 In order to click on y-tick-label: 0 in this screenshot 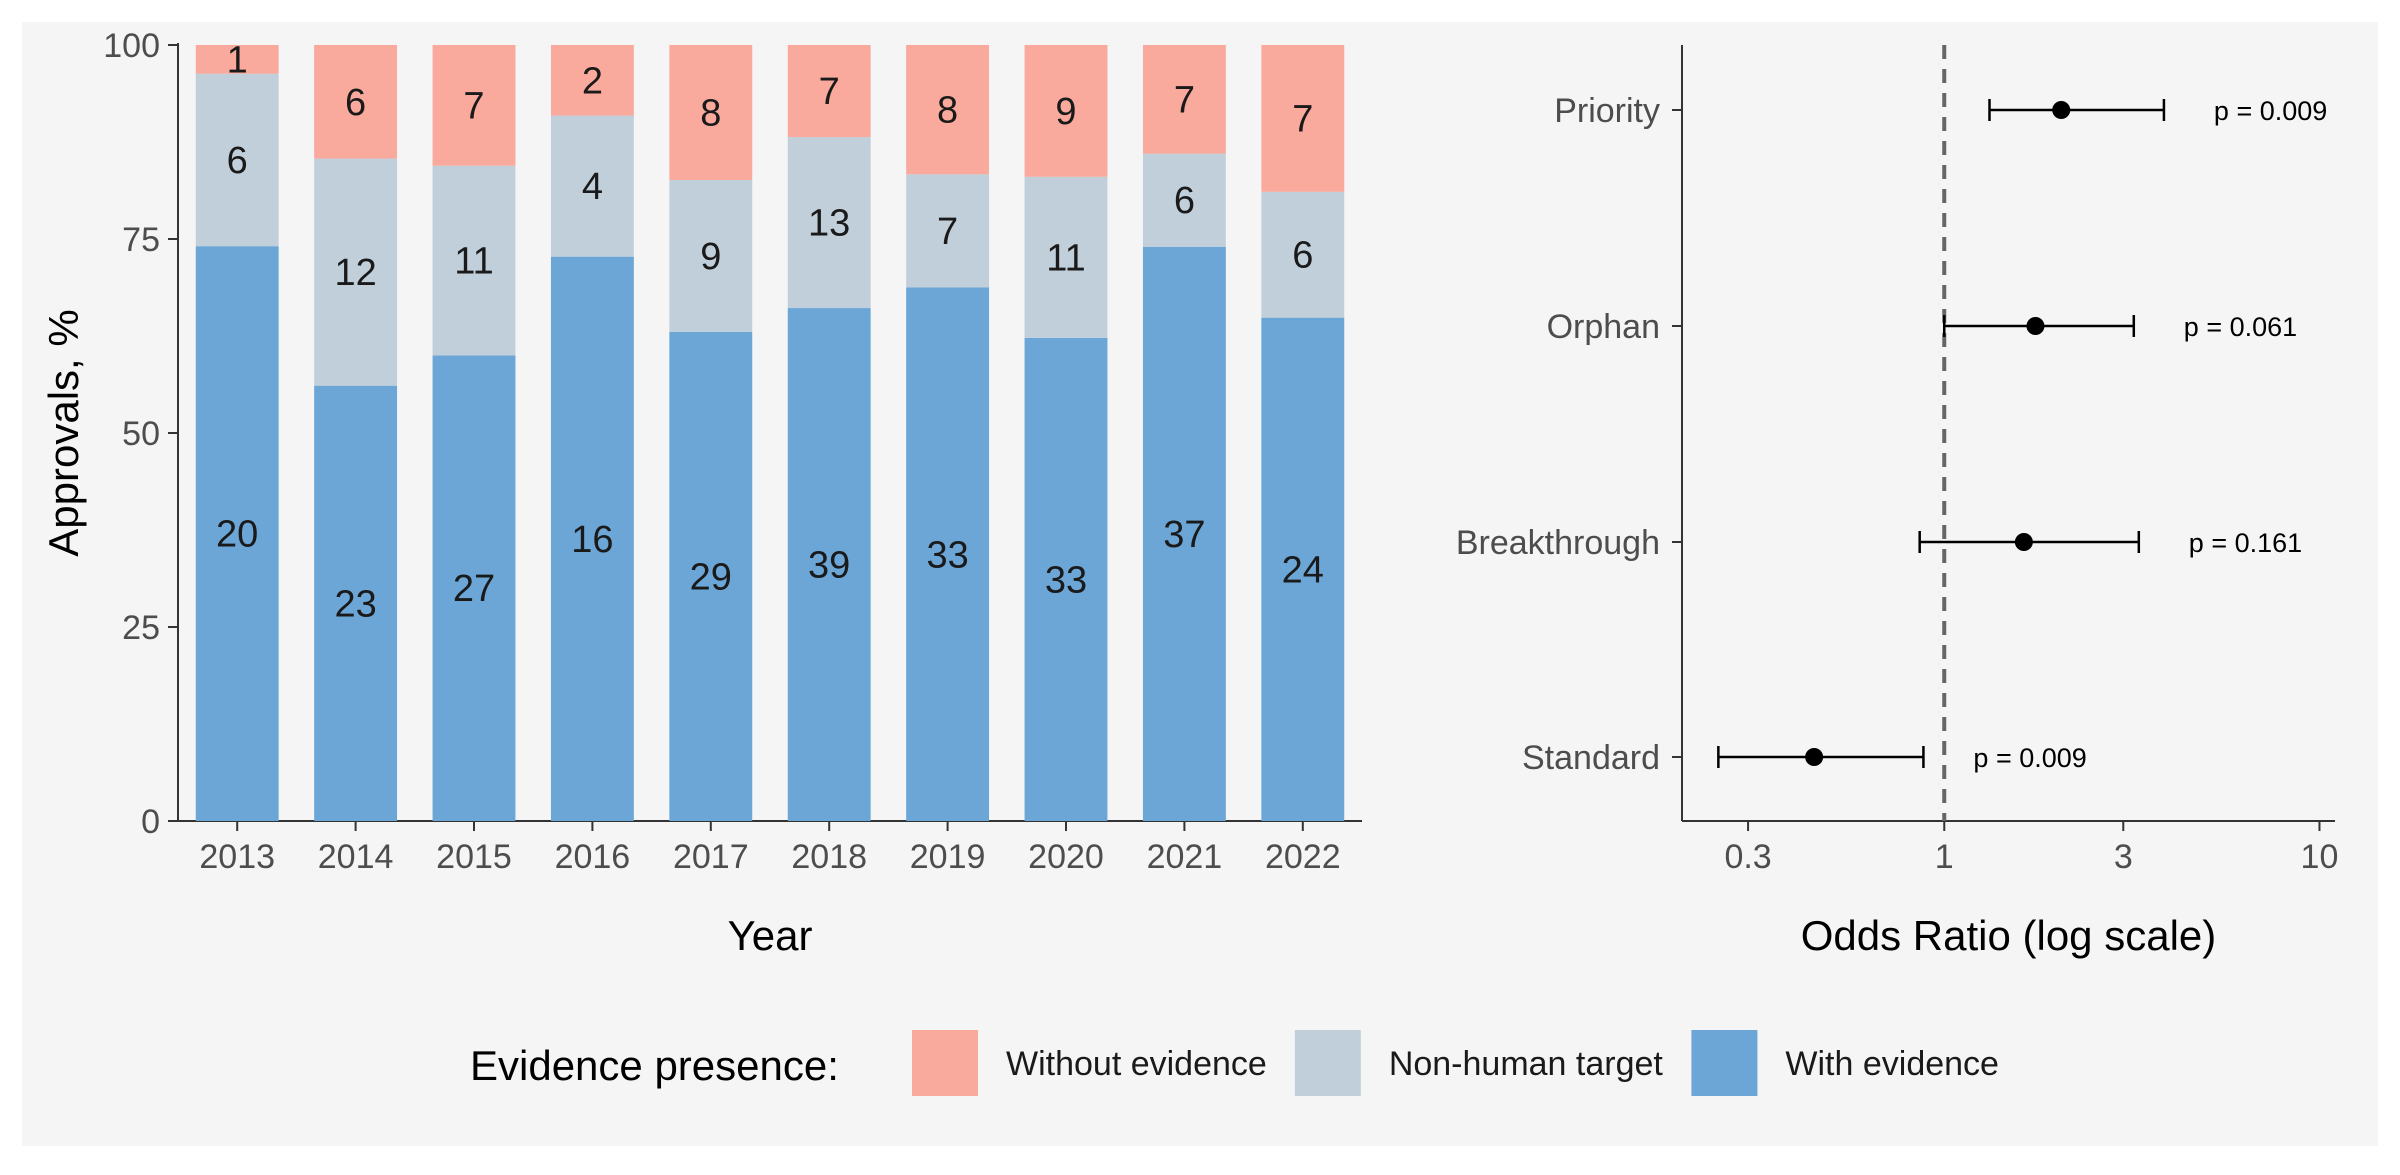, I will do `click(150, 822)`.